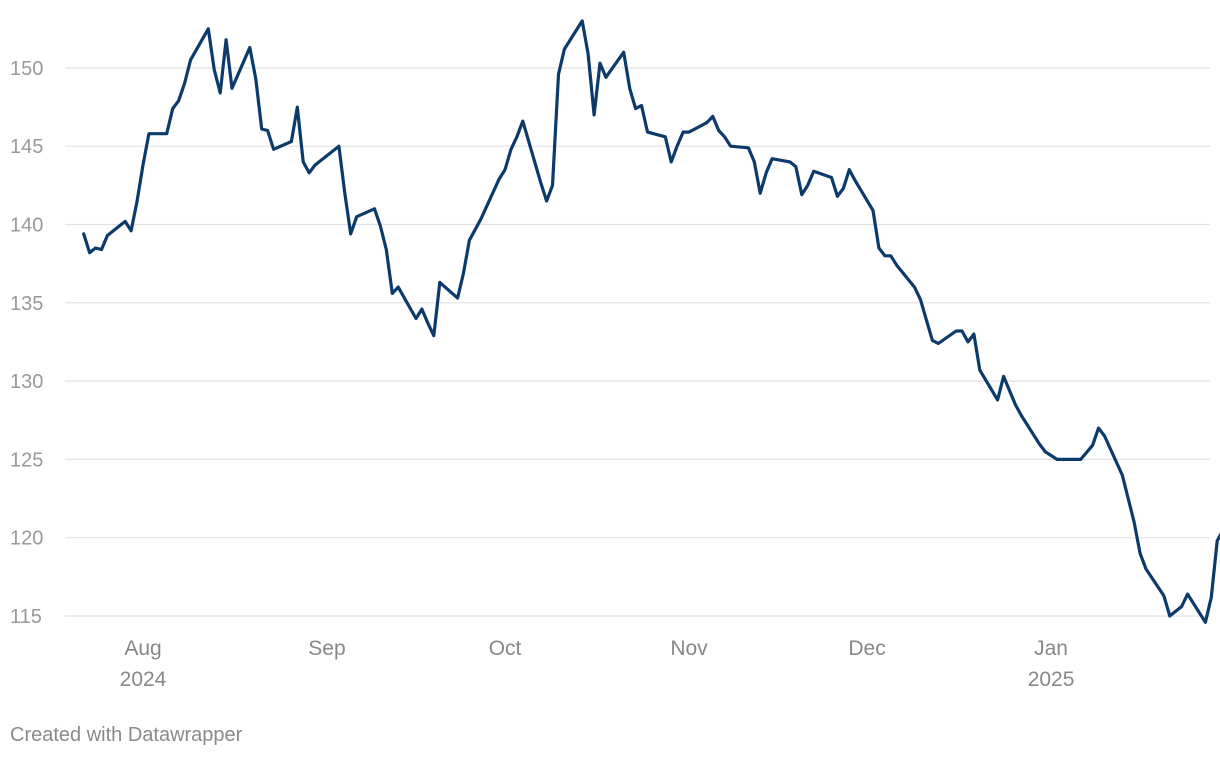 This screenshot has width=1220, height=760. Describe the element at coordinates (26, 304) in the screenshot. I see `y-tick-label-135: 135` at that location.